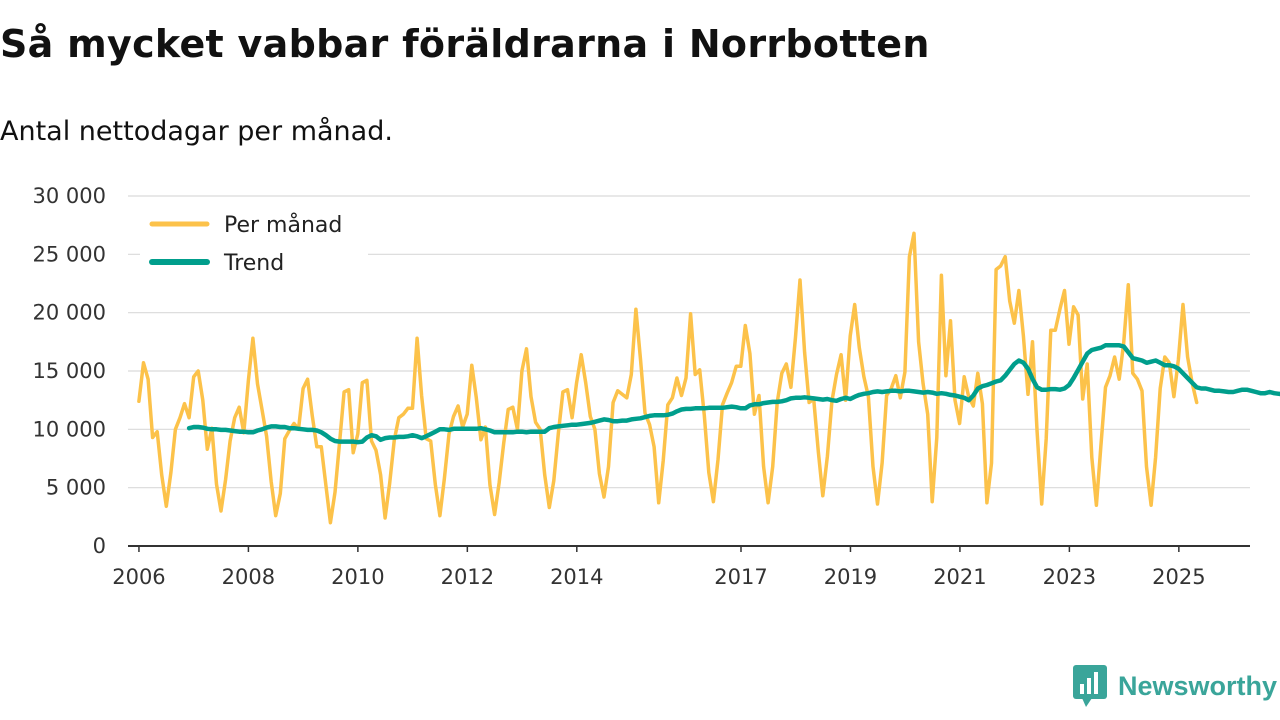 The width and height of the screenshot is (1280, 720). I want to click on newsworthy-logo: Newsworthy, so click(1174, 686).